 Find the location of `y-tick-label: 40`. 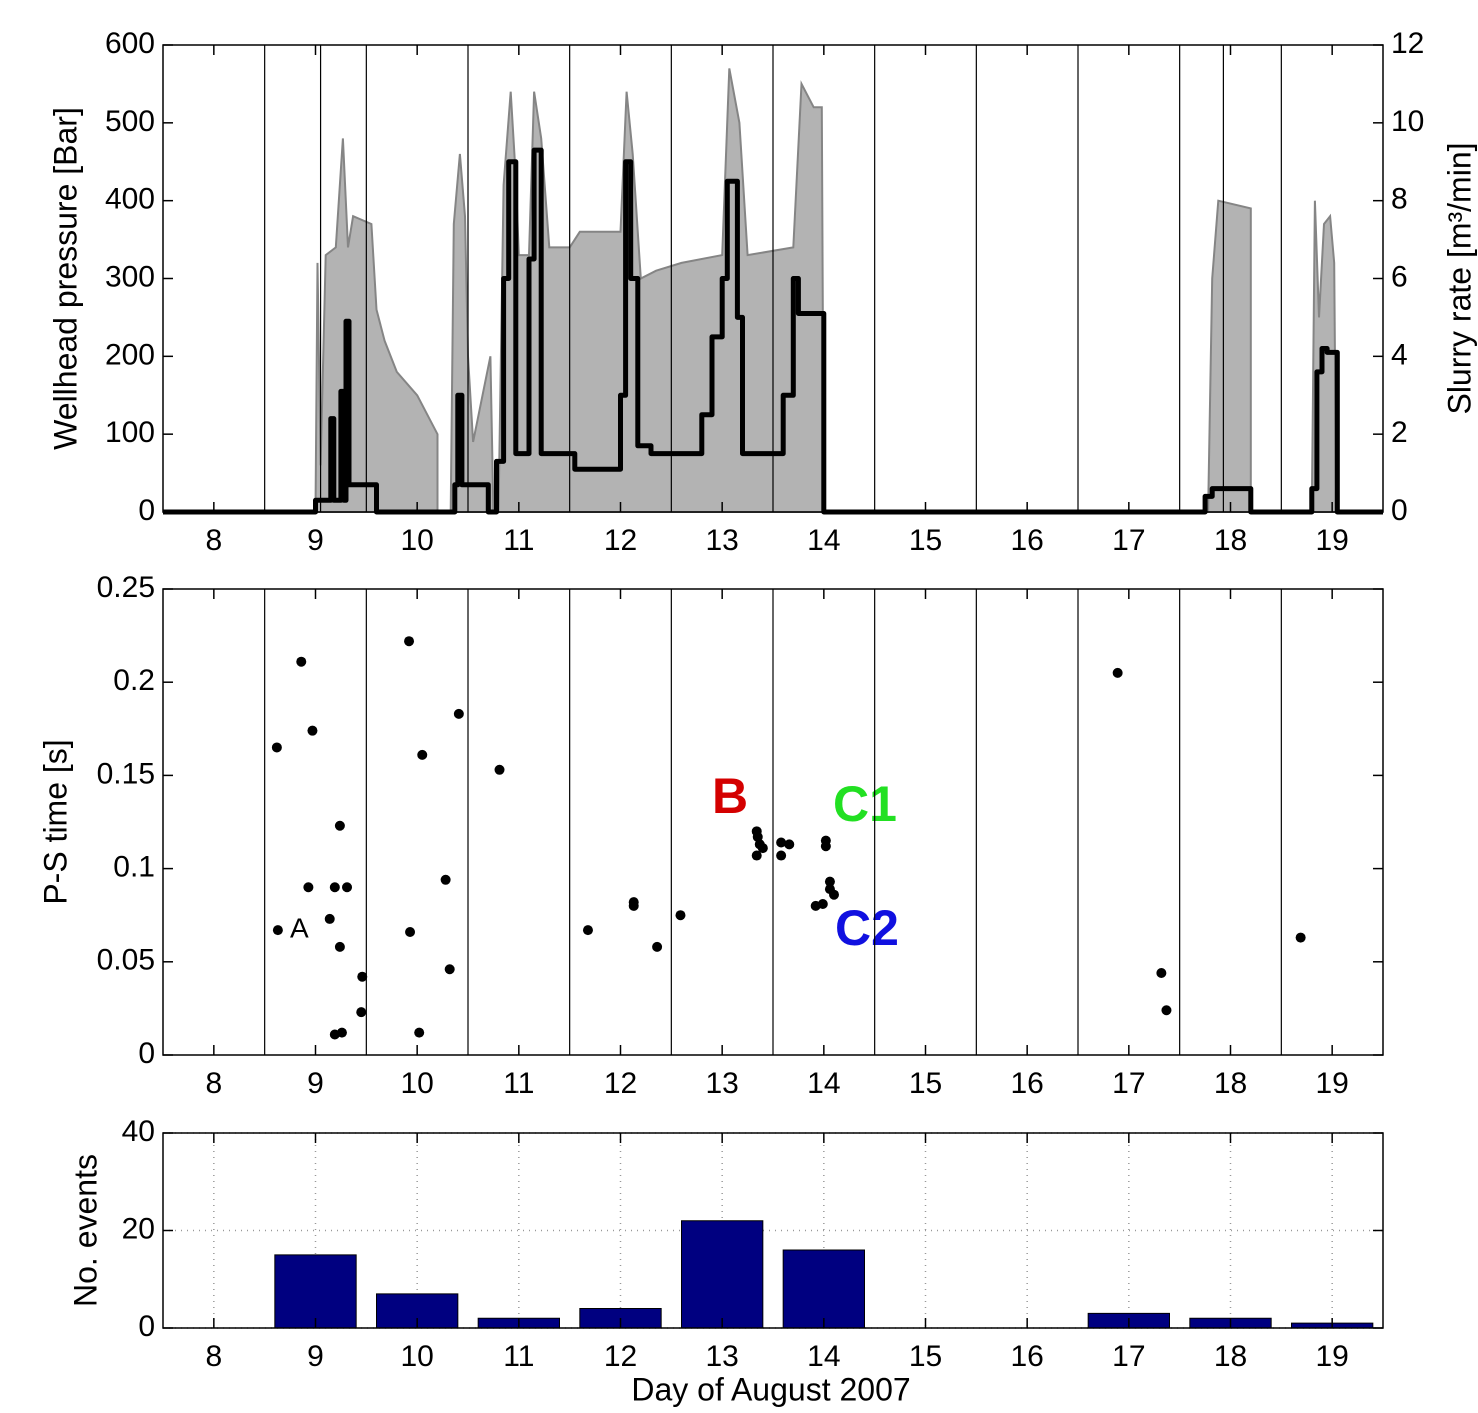

y-tick-label: 40 is located at coordinates (138, 1131).